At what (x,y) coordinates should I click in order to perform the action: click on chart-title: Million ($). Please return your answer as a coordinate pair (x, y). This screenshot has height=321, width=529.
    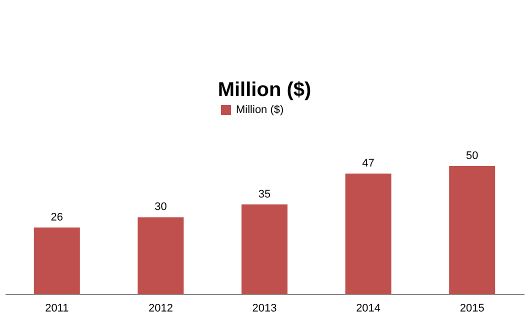
    Looking at the image, I should click on (265, 90).